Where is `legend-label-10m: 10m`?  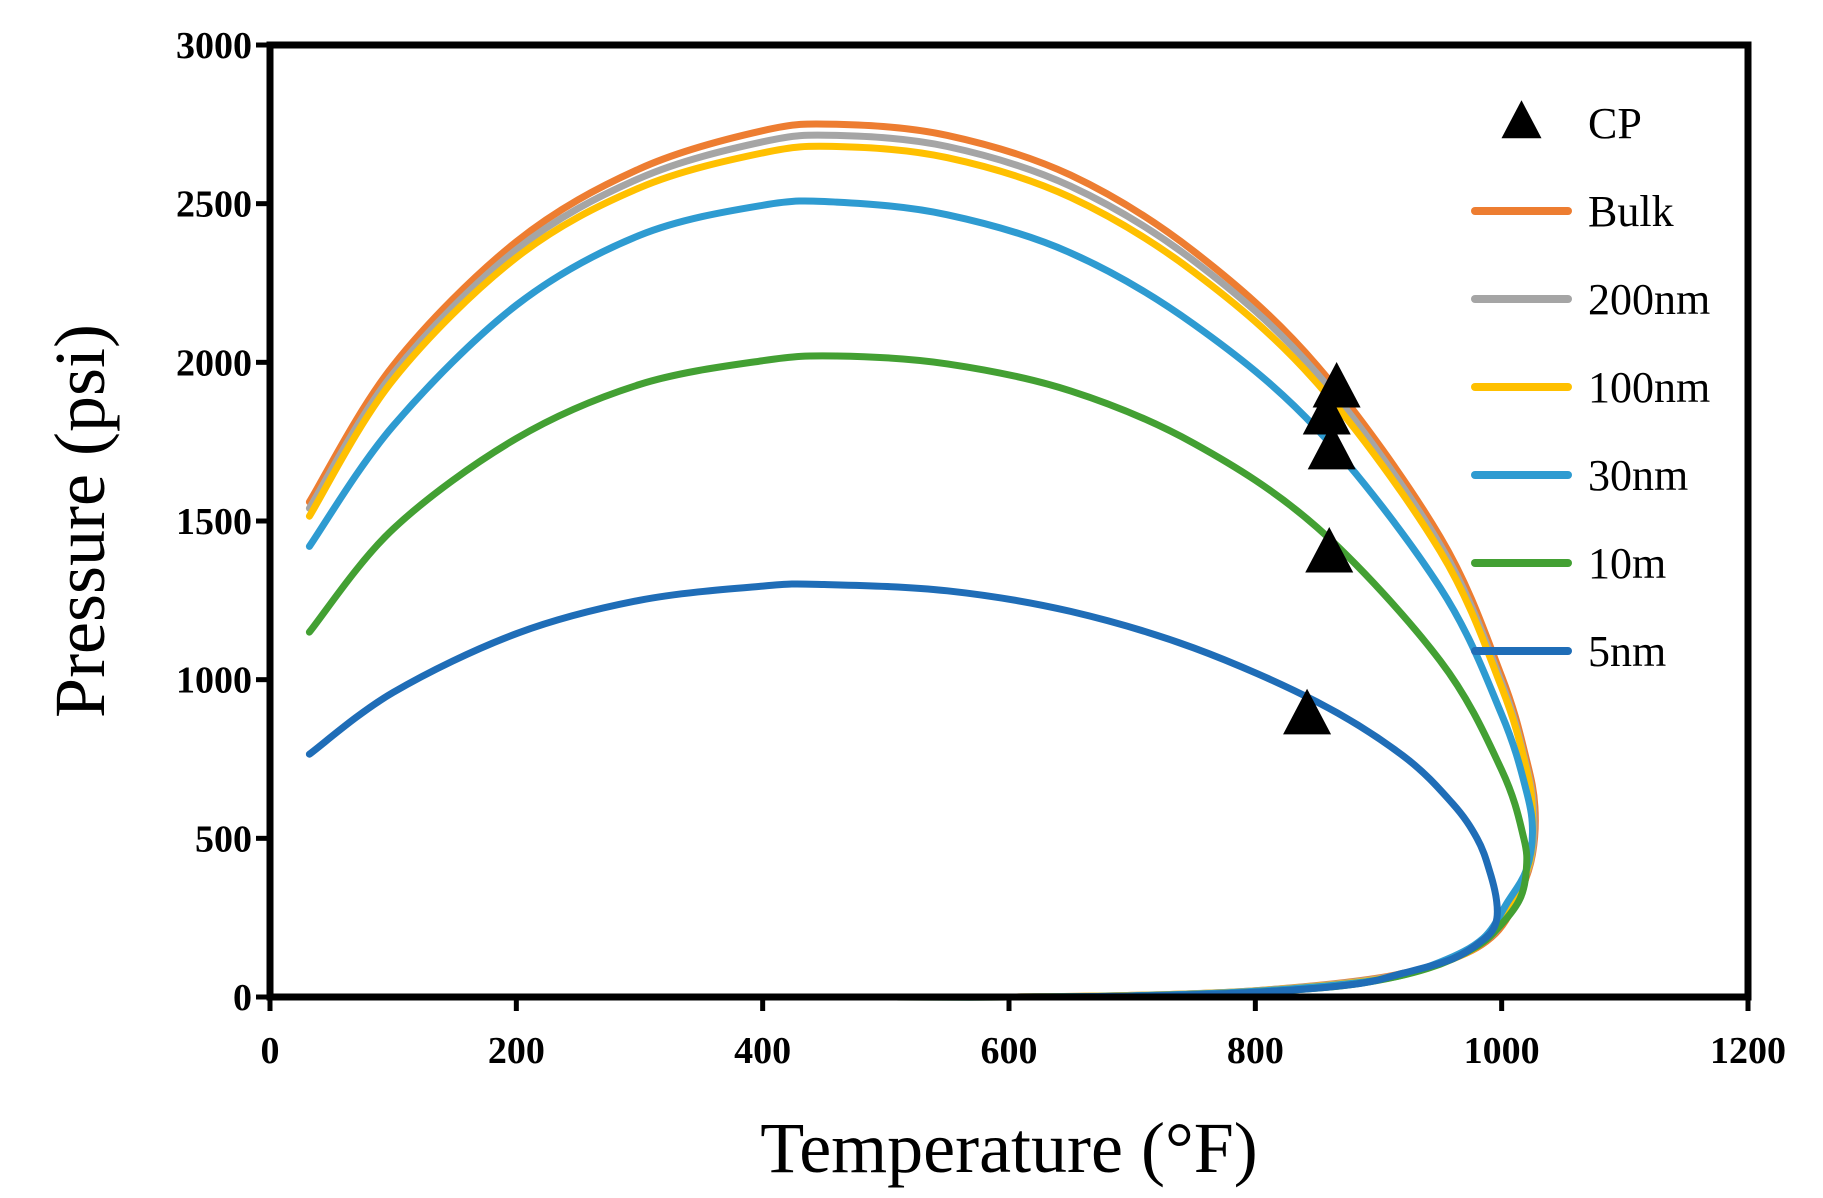
legend-label-10m: 10m is located at coordinates (1627, 563).